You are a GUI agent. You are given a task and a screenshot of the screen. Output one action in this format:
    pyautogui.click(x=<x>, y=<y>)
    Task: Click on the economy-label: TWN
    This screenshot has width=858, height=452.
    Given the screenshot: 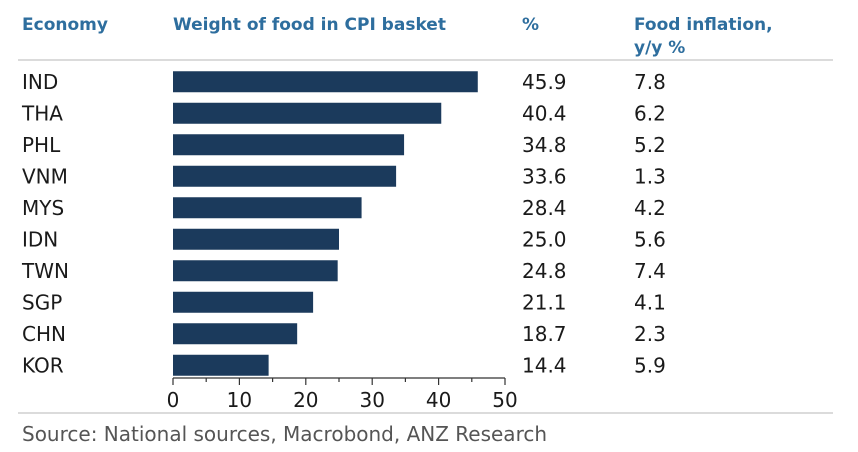 What is the action you would take?
    pyautogui.click(x=45, y=271)
    